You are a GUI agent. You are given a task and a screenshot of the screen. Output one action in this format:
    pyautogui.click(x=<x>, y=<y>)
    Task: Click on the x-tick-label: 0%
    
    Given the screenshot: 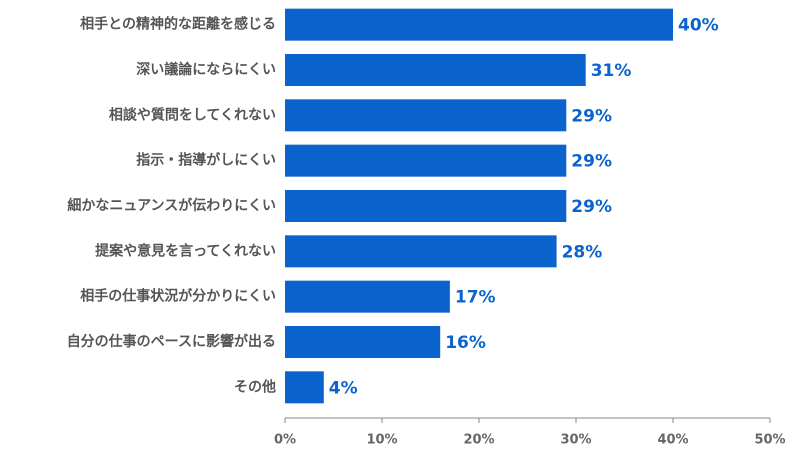 What is the action you would take?
    pyautogui.click(x=285, y=440)
    